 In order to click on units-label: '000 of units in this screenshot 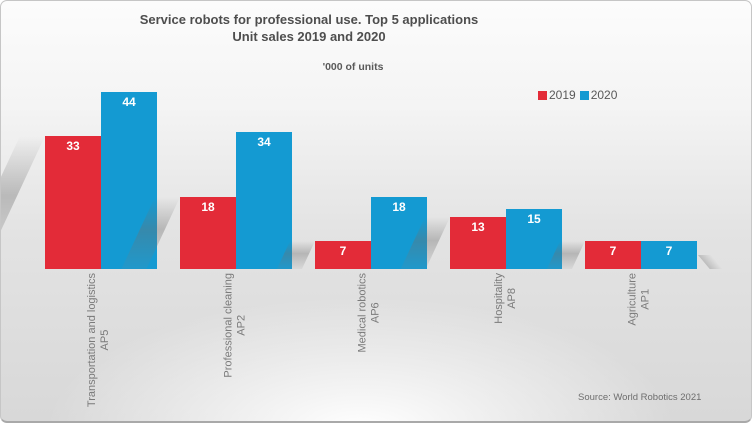, I will do `click(353, 67)`.